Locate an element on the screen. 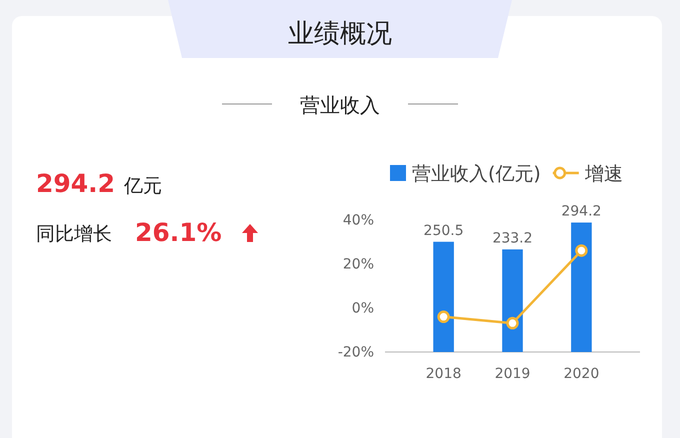  text: 294.2 is located at coordinates (76, 183).